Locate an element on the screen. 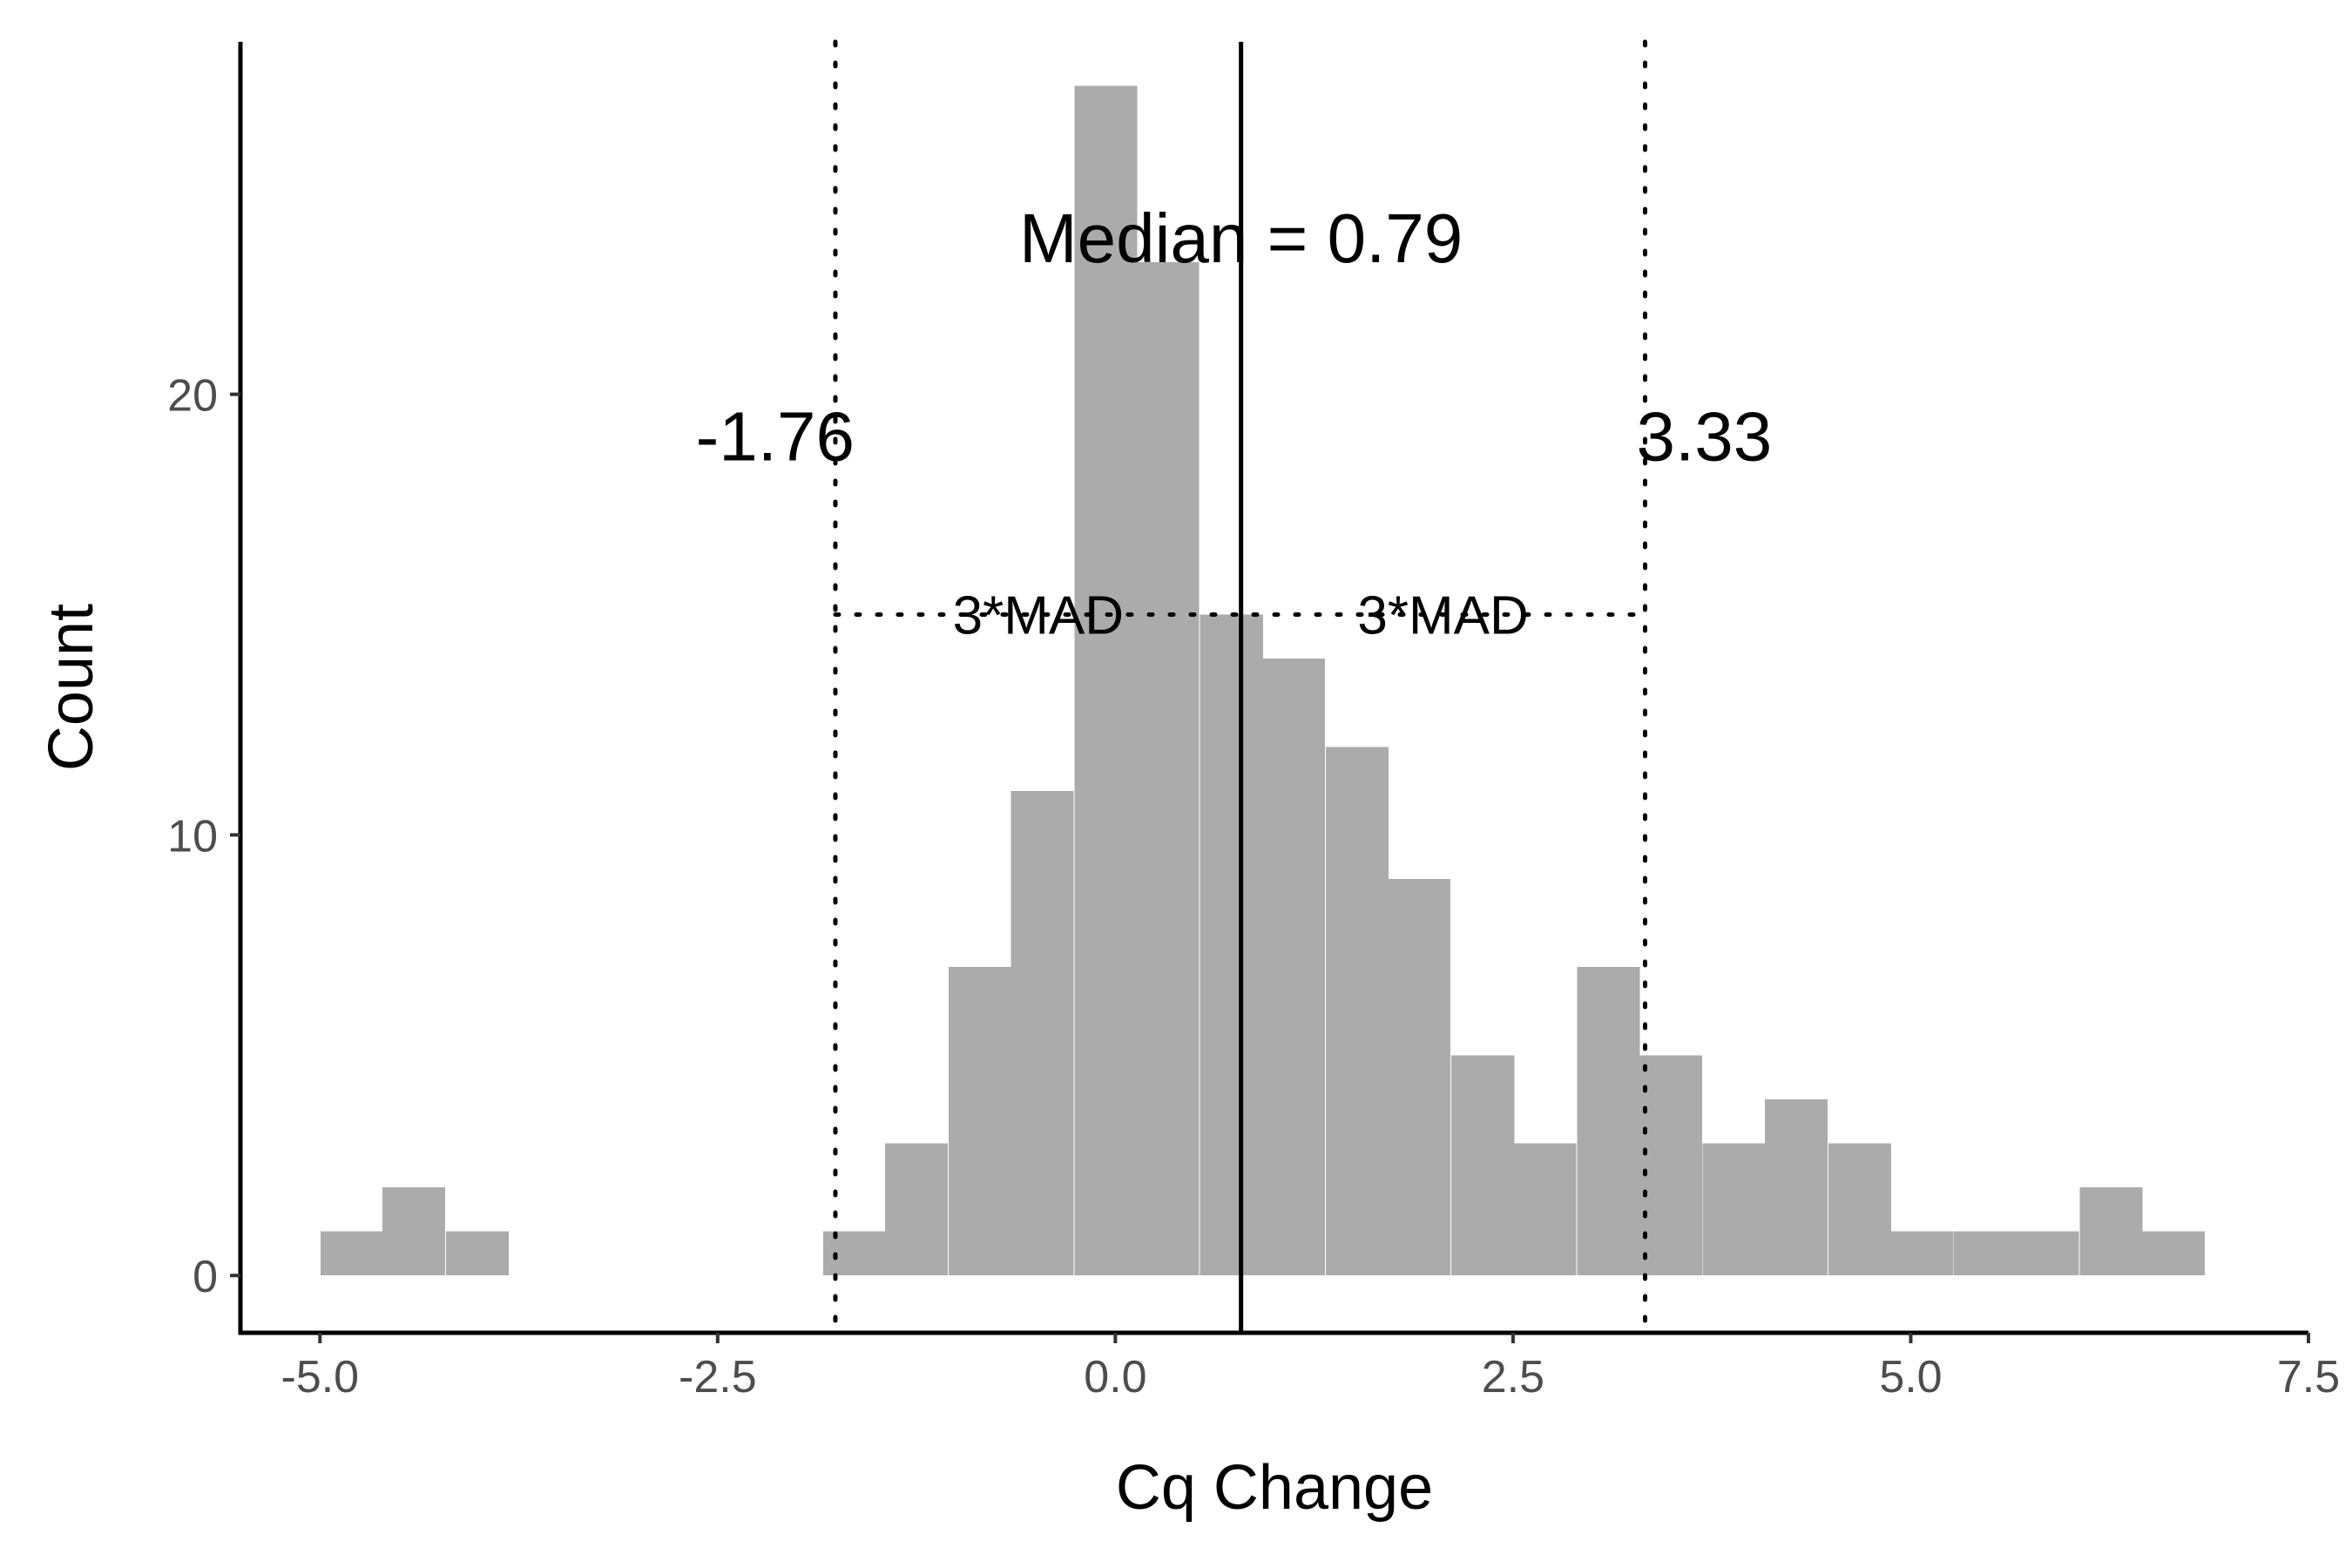 Image resolution: width=2352 pixels, height=1568 pixels. lower-threshold-annotation: -1.76 is located at coordinates (775, 437).